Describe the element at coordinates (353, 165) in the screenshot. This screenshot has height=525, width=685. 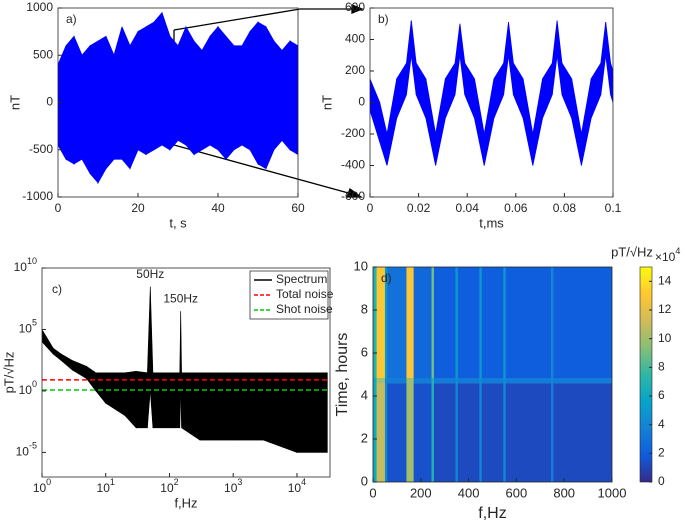
I see `y-tick-label: -400` at that location.